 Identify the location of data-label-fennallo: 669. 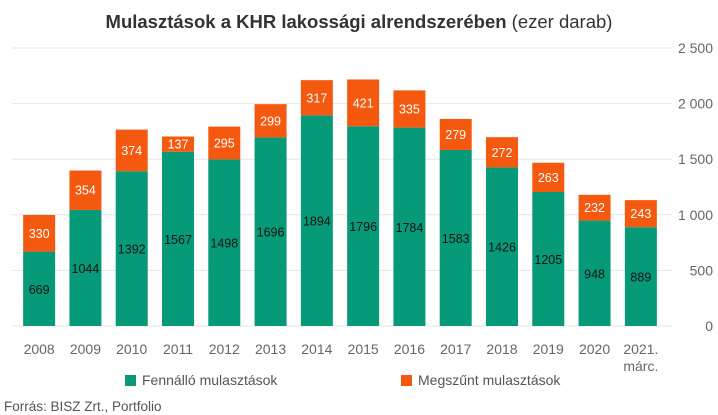
(39, 290).